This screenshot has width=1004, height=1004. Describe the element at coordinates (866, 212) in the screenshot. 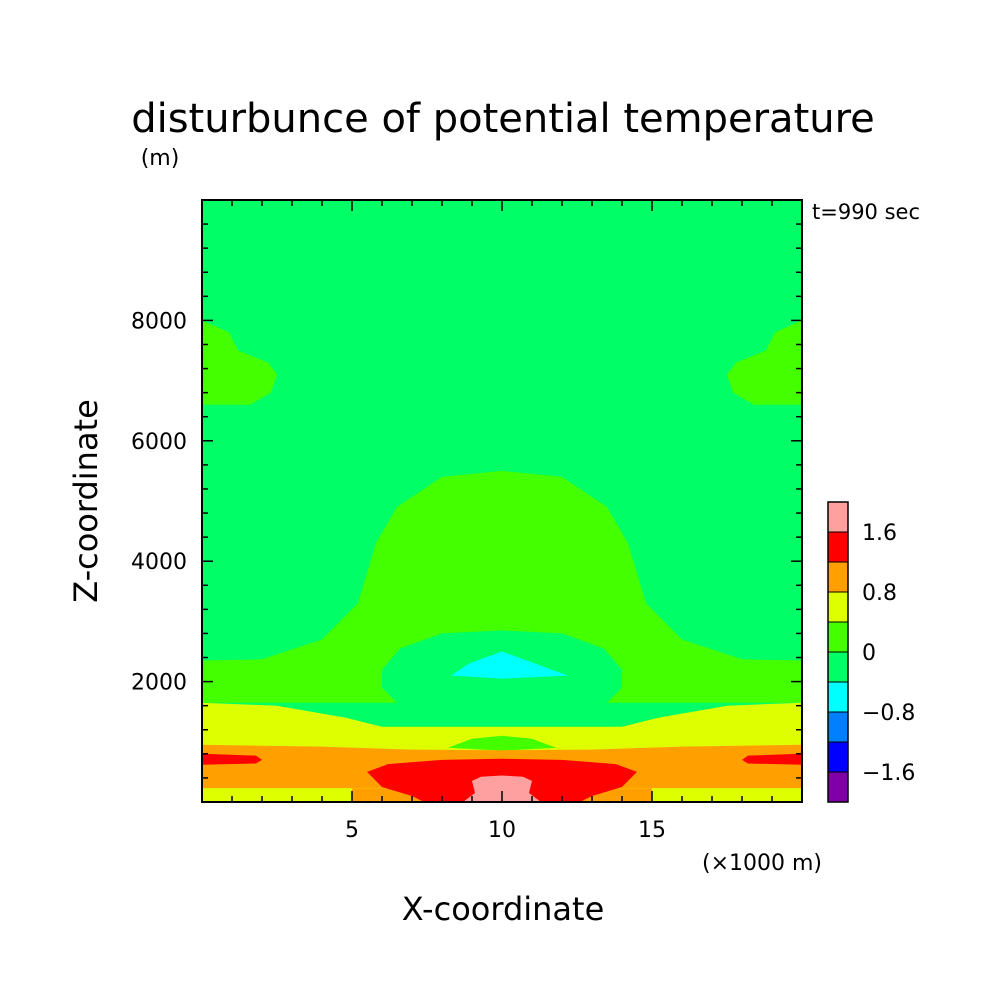

I see `time-label: t=990 sec` at that location.